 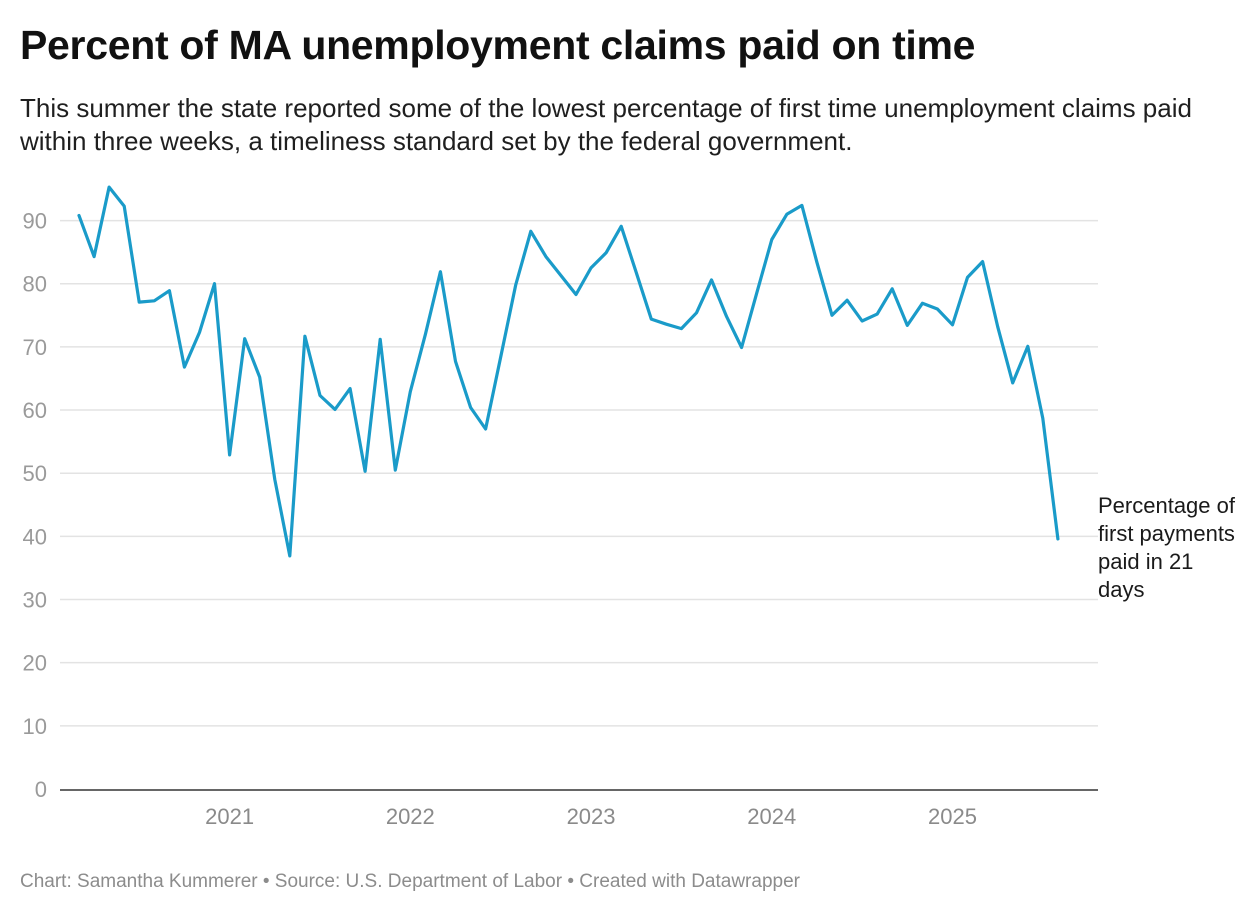 What do you see at coordinates (35, 284) in the screenshot?
I see `y-tick-label: 80` at bounding box center [35, 284].